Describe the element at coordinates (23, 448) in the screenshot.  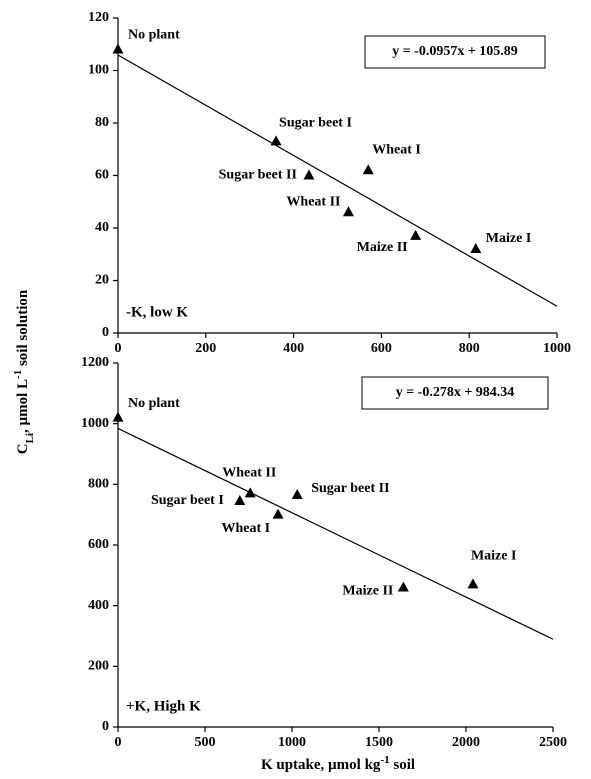
I see `y-label-part: C` at that location.